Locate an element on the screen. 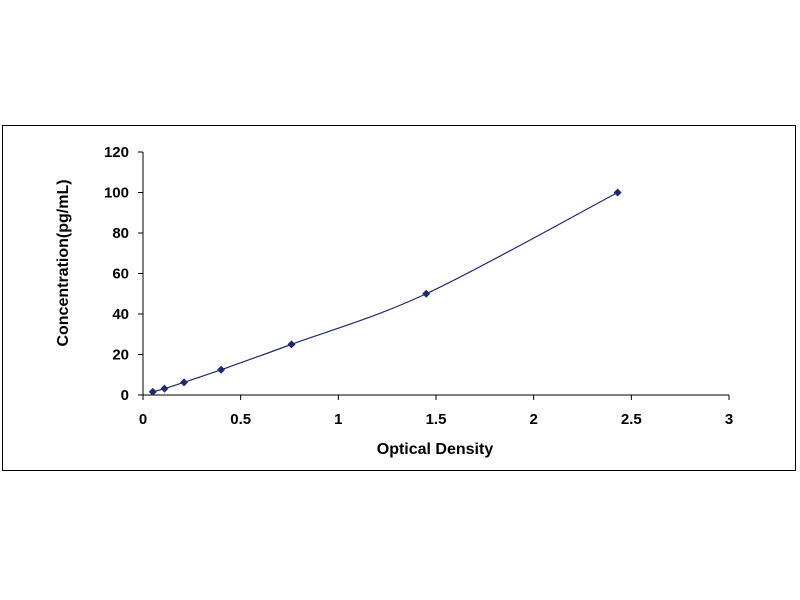  y-tick-label: 120 is located at coordinates (116, 152).